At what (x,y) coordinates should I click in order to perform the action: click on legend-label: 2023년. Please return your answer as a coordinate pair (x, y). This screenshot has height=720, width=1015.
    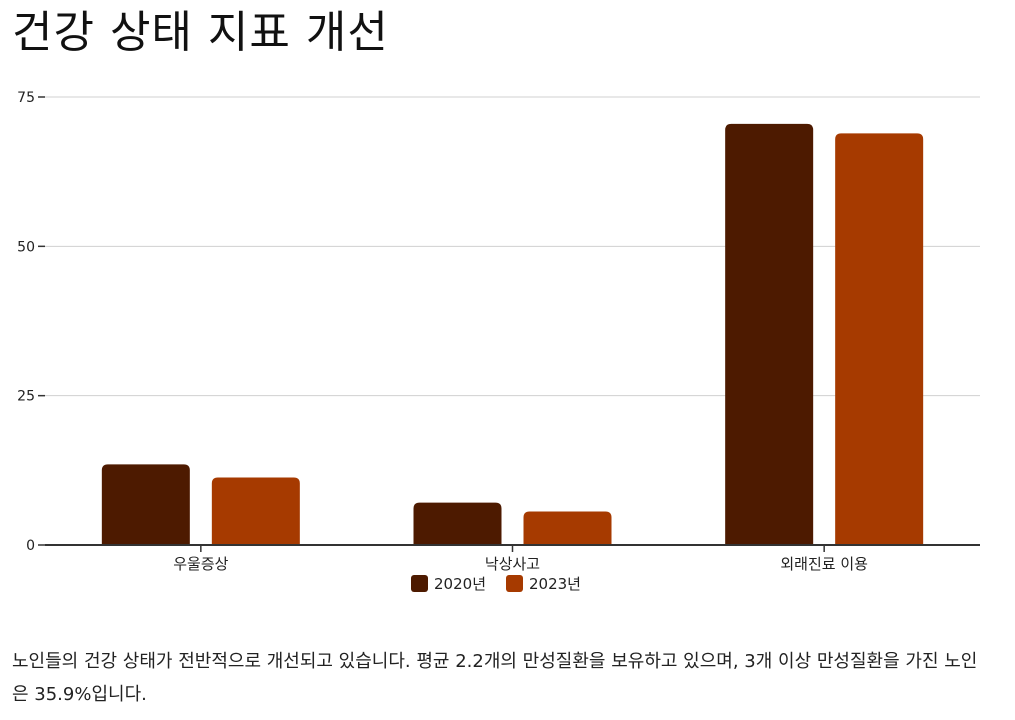
    Looking at the image, I should click on (555, 584).